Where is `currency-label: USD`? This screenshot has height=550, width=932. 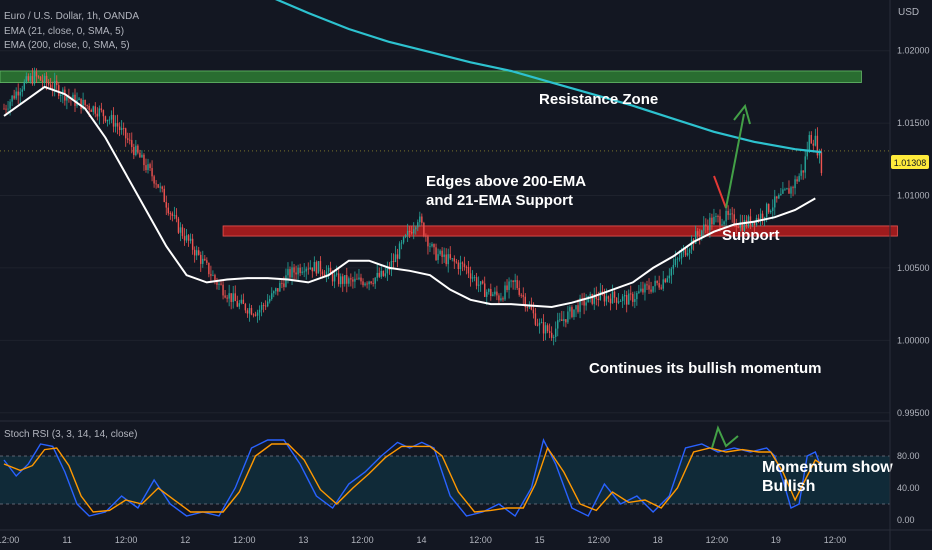
currency-label: USD is located at coordinates (908, 12).